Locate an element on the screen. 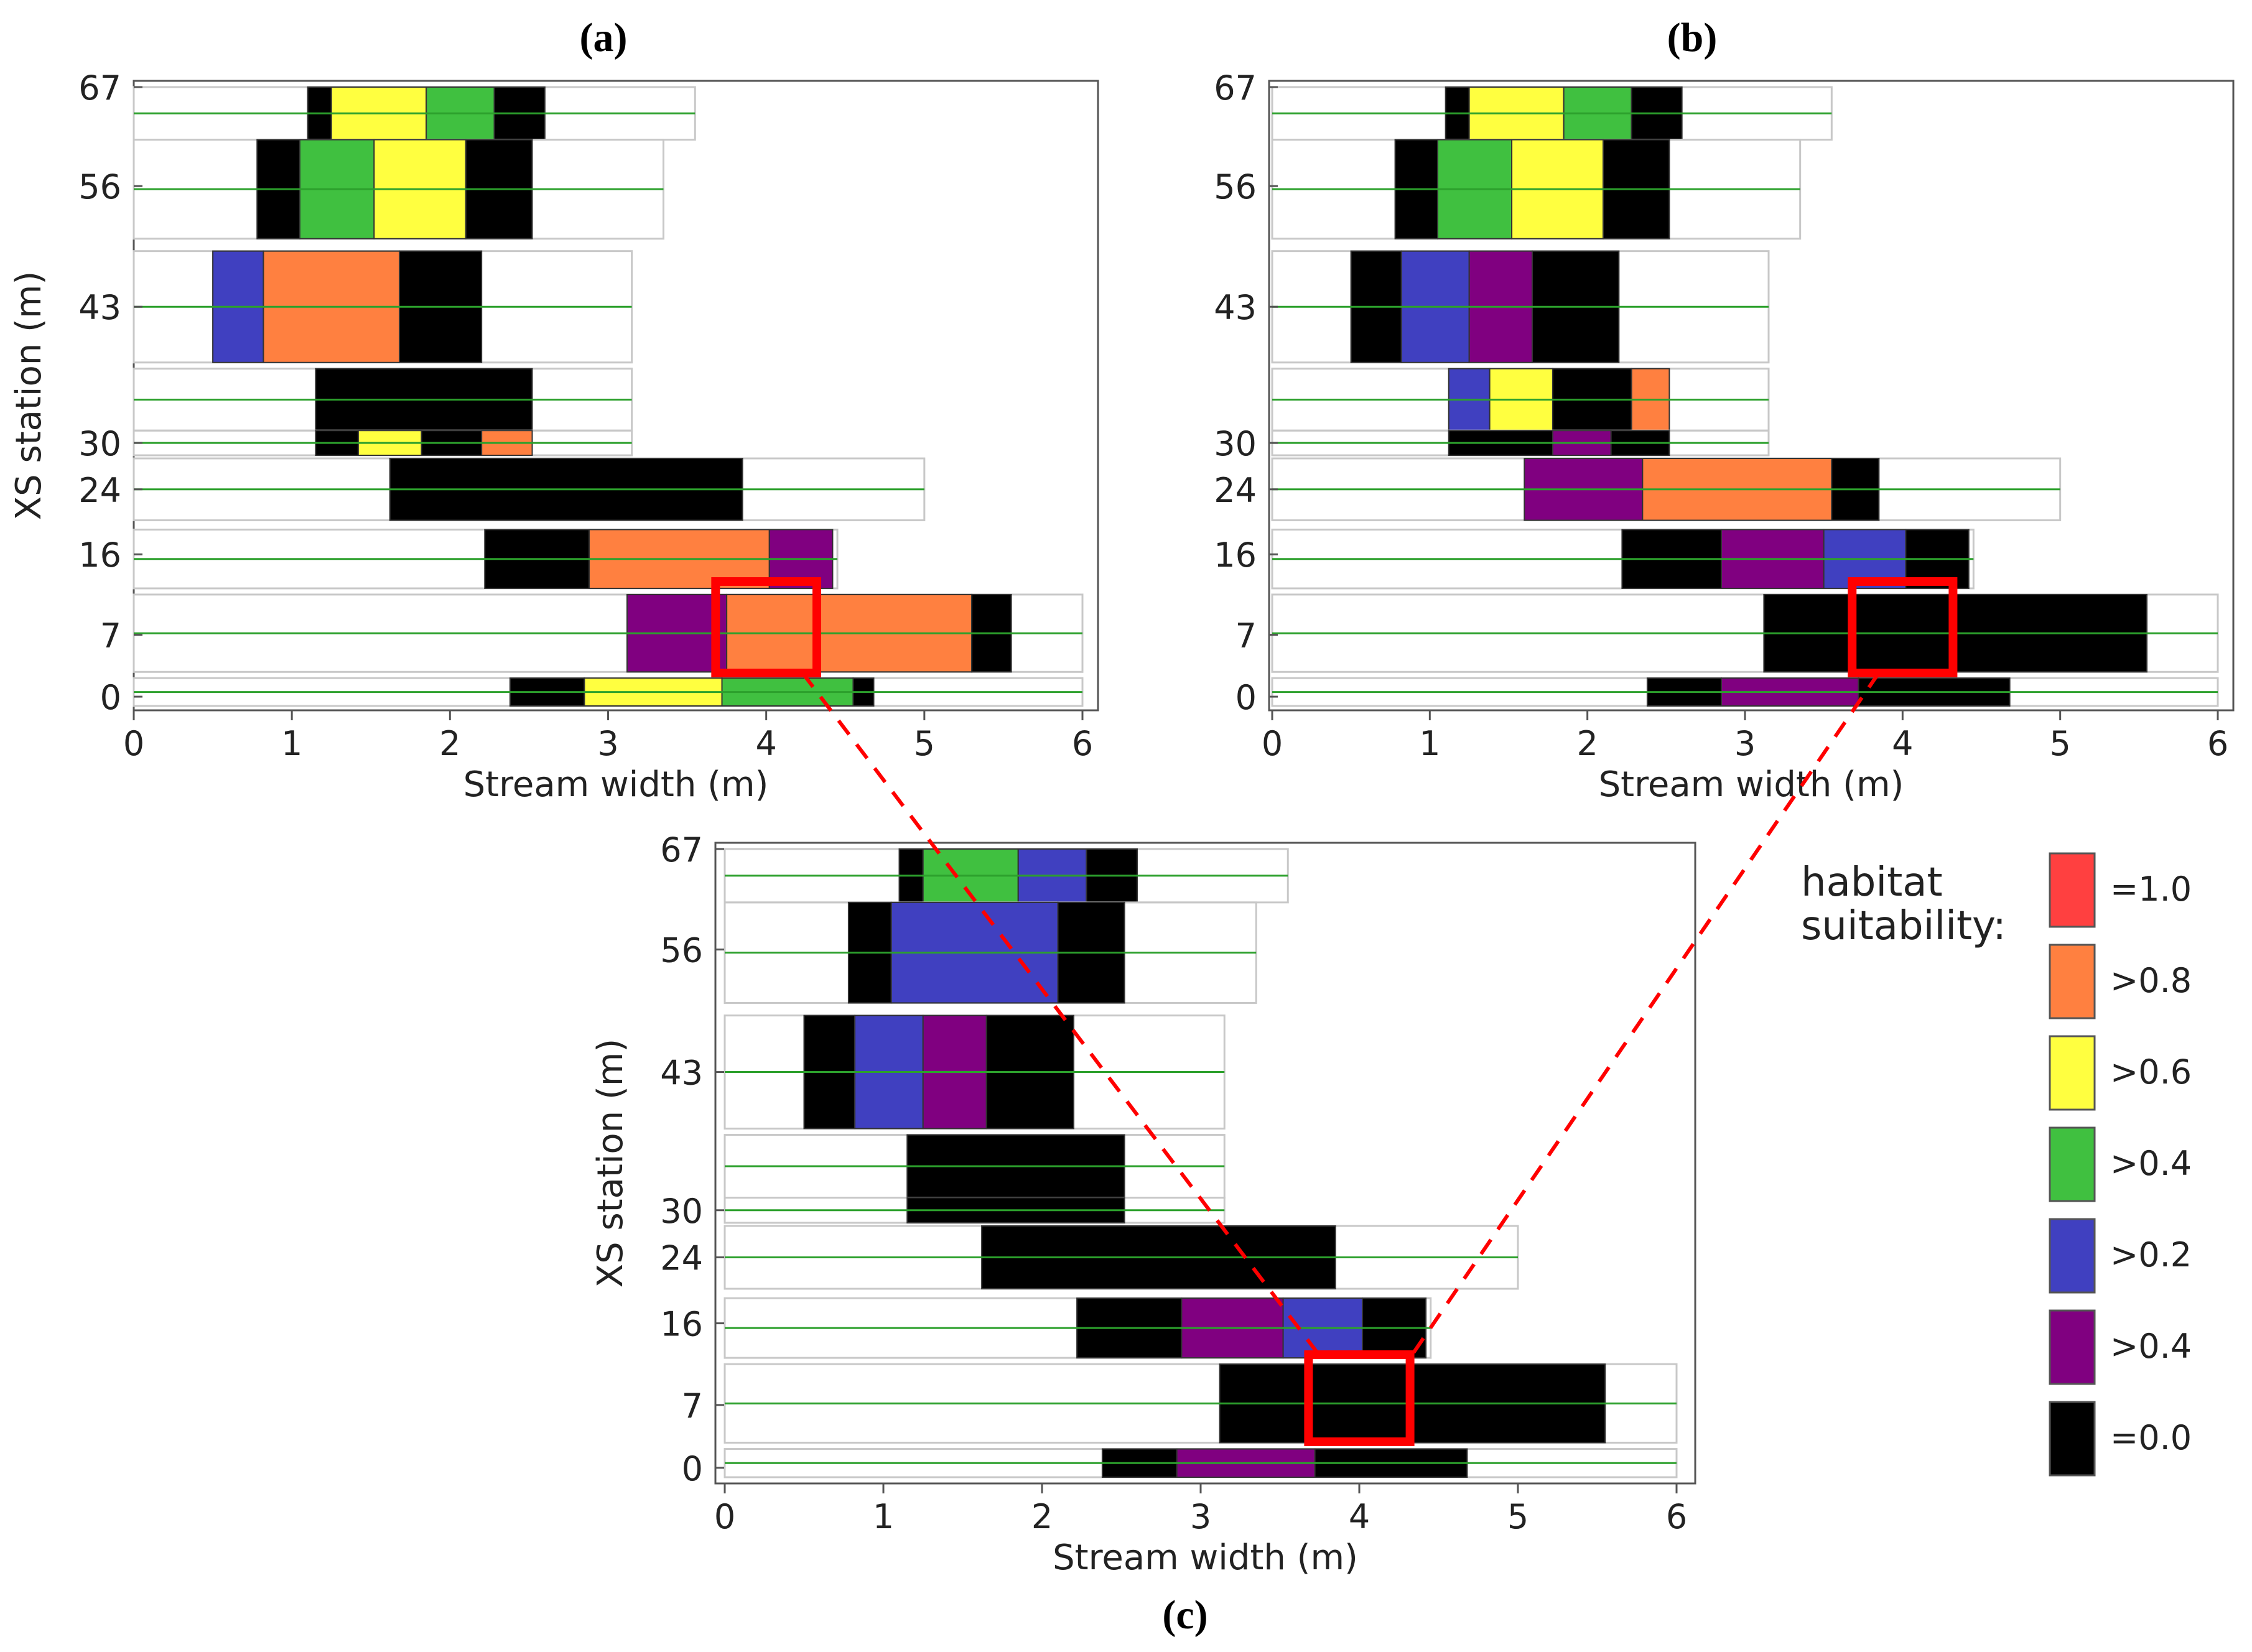 This screenshot has width=2252, height=1652. connector-b-to-c is located at coordinates (1645, 1014).